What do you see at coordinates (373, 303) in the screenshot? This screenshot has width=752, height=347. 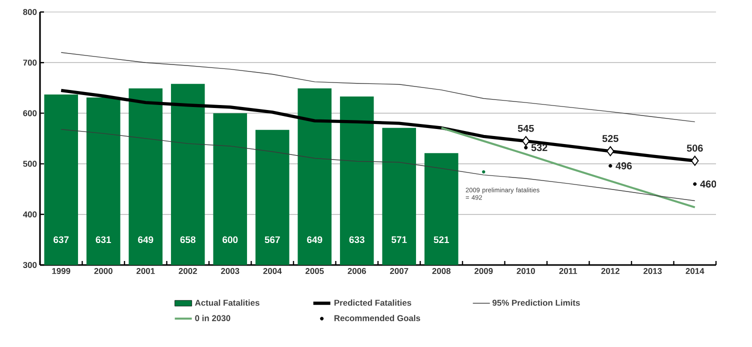 I see `legend-label: Predicted Fatalities` at bounding box center [373, 303].